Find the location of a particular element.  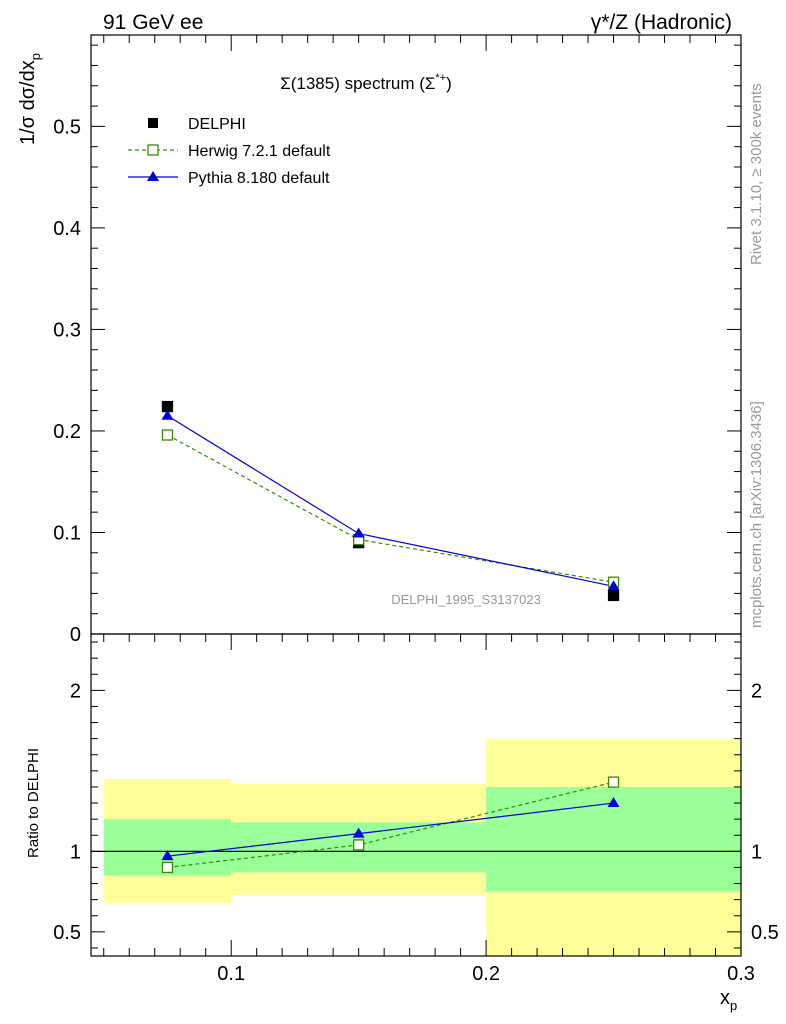

main-y-axis-label-sub: p is located at coordinates (35, 56).